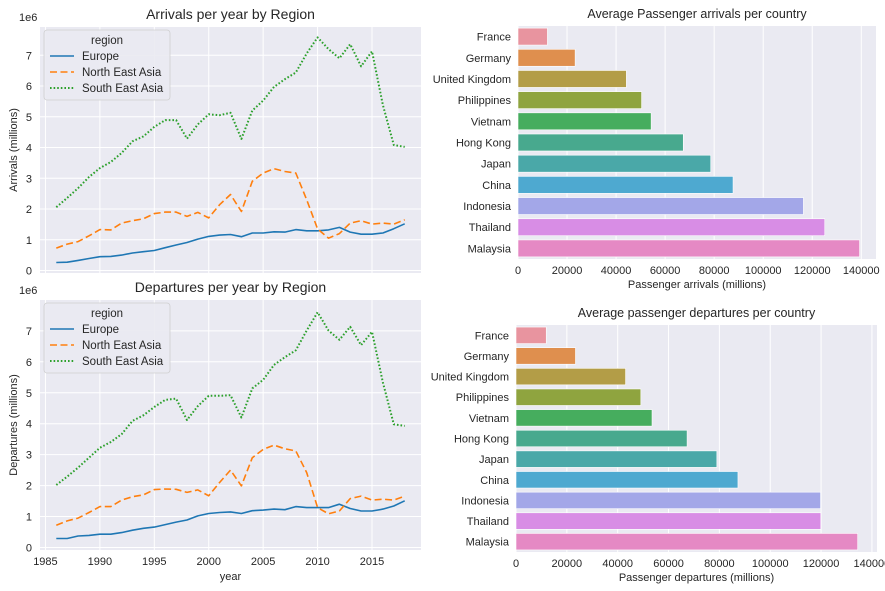 The width and height of the screenshot is (885, 591). Describe the element at coordinates (491, 122) in the screenshot. I see `category-label: Vietnam` at that location.